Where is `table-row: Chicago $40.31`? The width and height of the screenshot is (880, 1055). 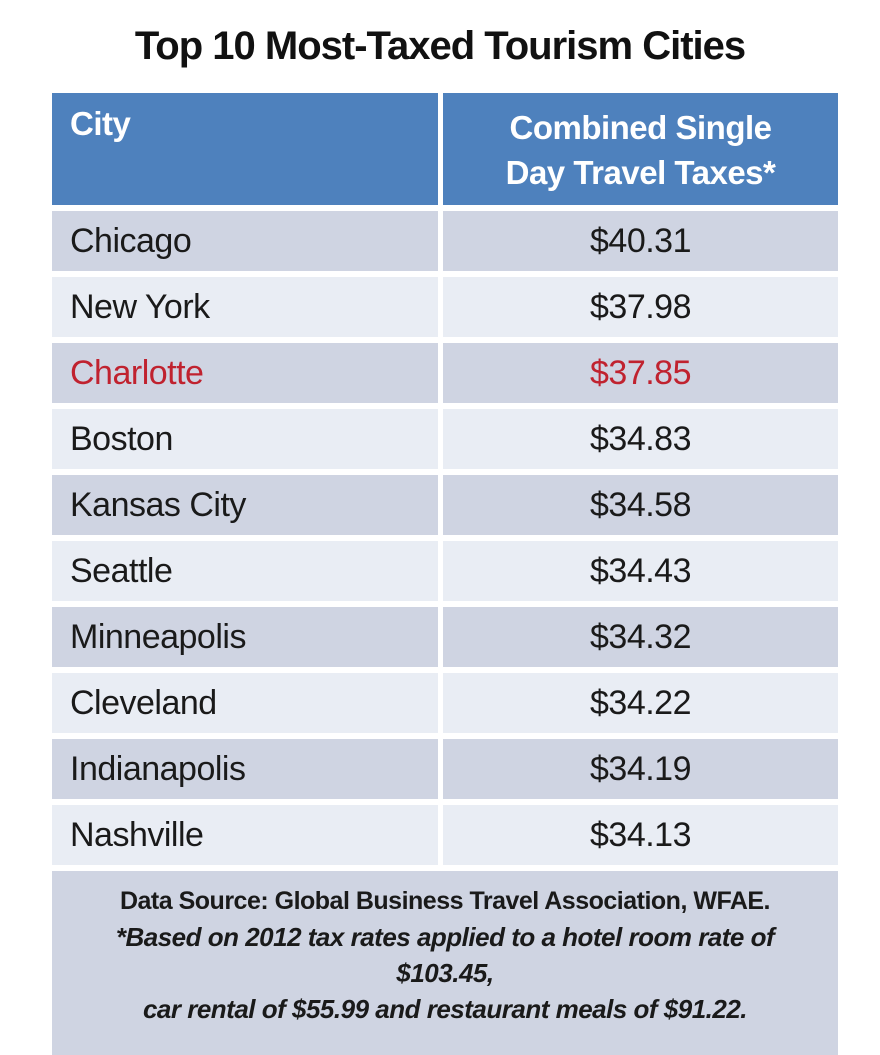
table-row: Chicago $40.31 is located at coordinates (445, 241).